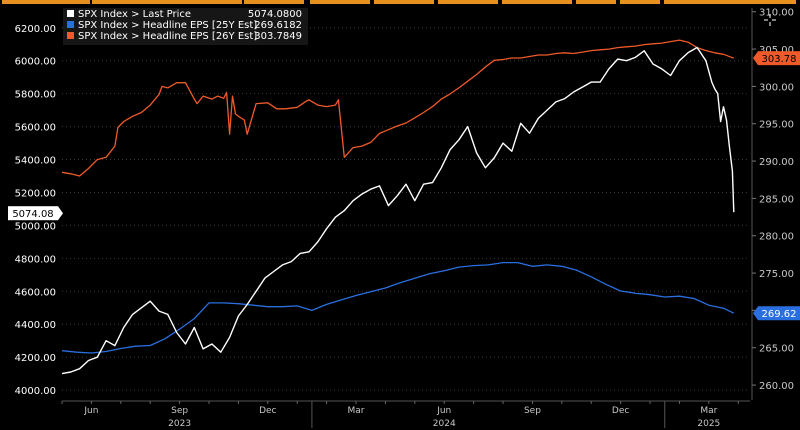 This screenshot has height=430, width=800. I want to click on last-value-text-eps25: 269.62, so click(779, 314).